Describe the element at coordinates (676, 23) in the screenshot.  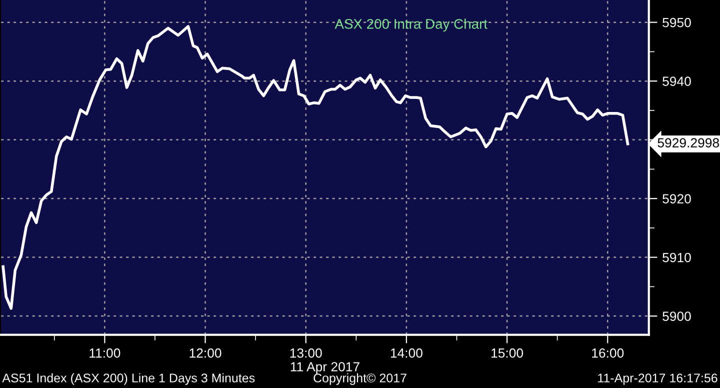
I see `y-tick-label: 5950` at that location.